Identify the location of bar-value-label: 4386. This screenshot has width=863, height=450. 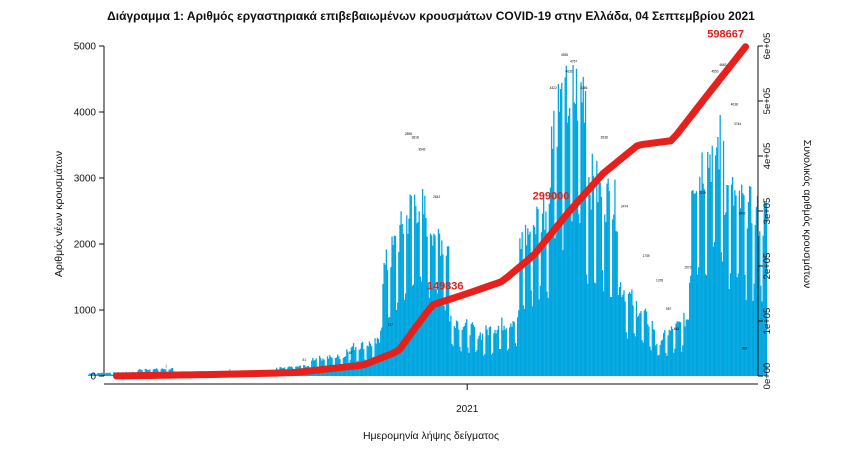
(583, 88).